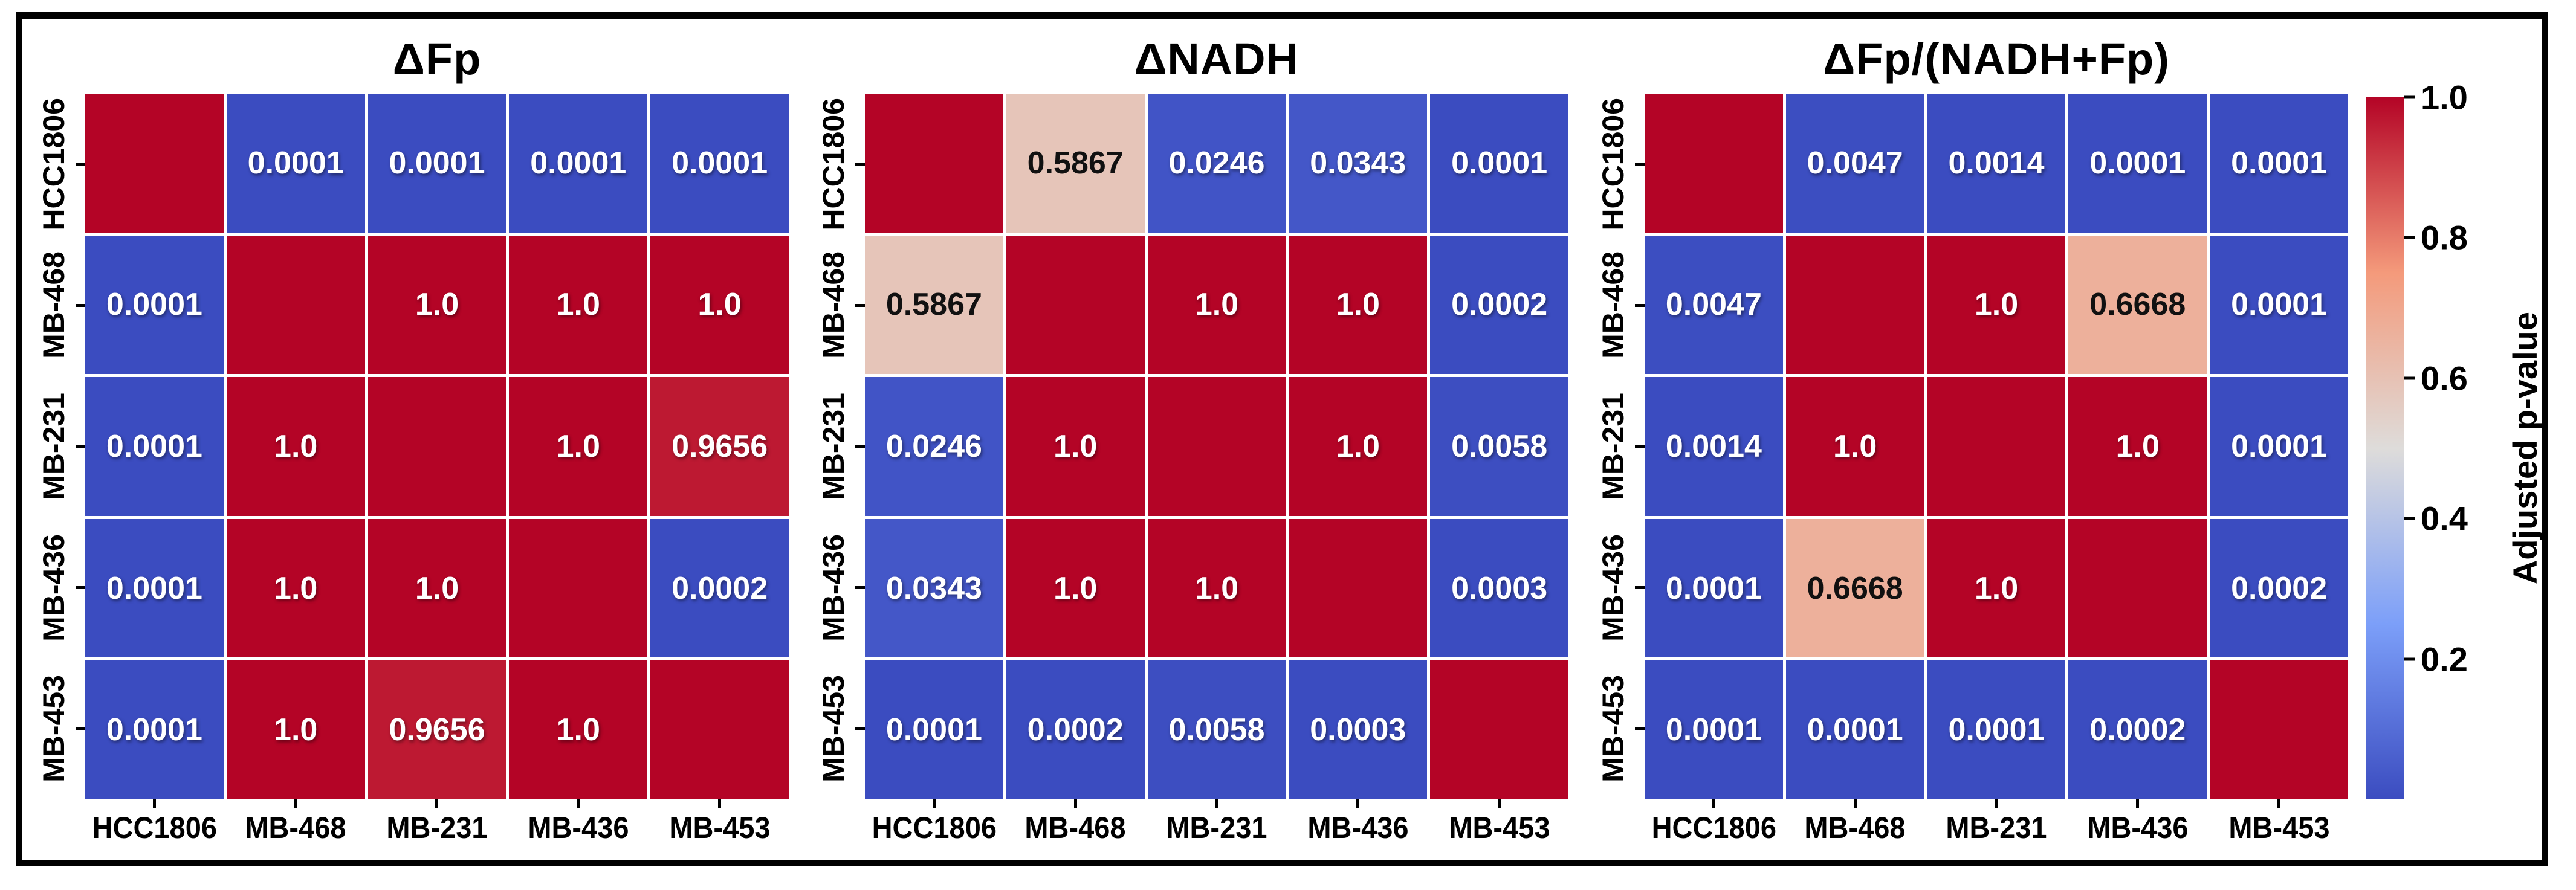 The height and width of the screenshot is (890, 2576). Describe the element at coordinates (1499, 447) in the screenshot. I see `heatmap-cell: 0.0058` at that location.